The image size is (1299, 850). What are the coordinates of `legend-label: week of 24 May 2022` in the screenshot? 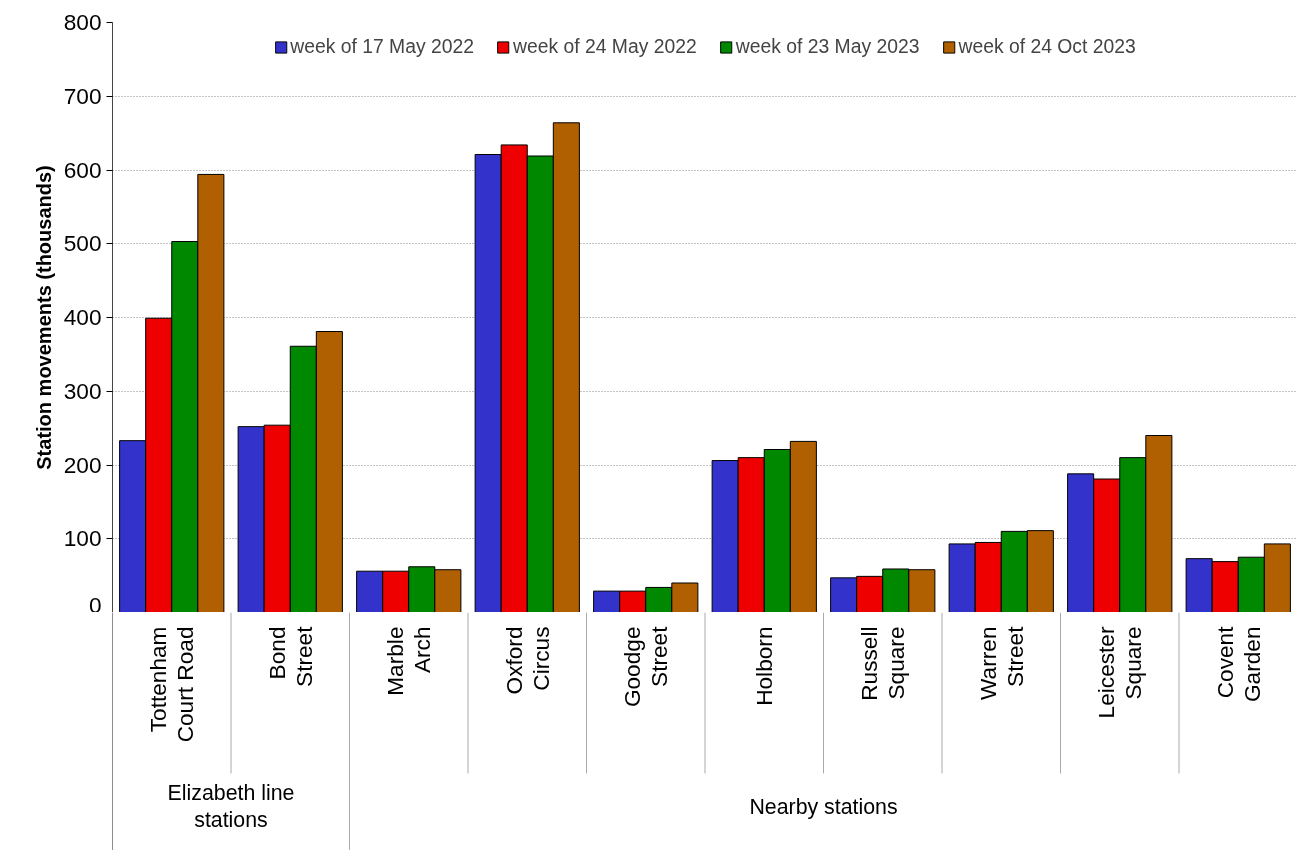 It's located at (604, 47).